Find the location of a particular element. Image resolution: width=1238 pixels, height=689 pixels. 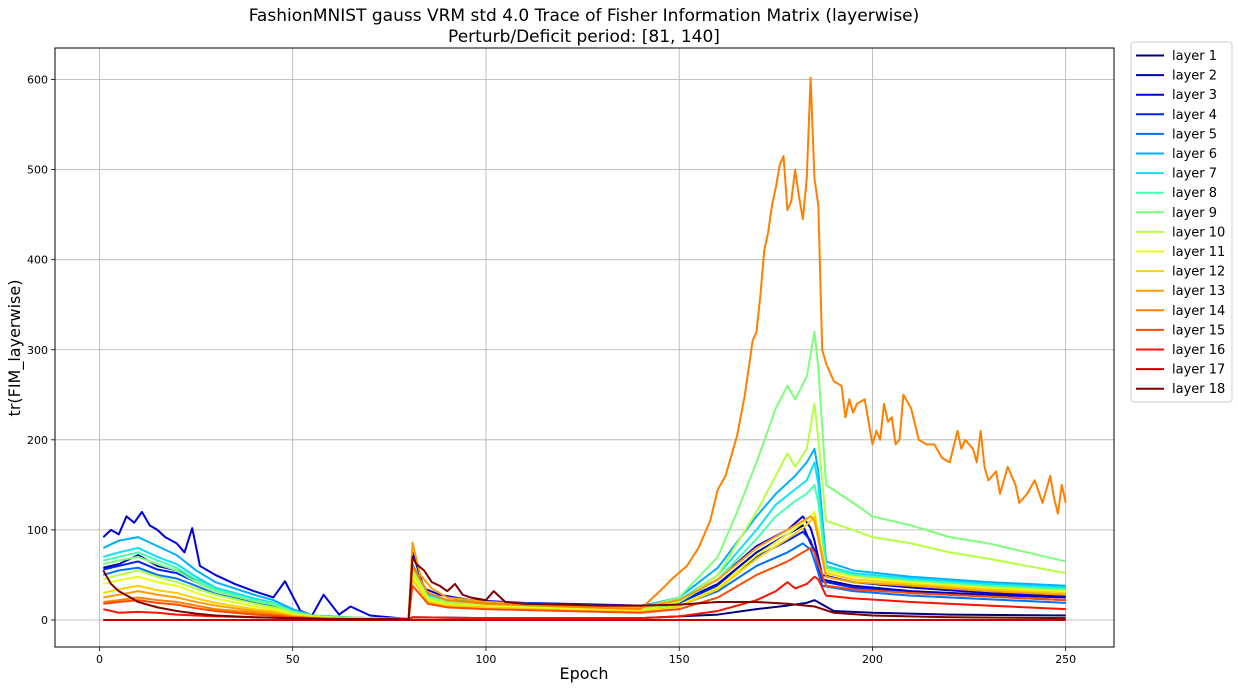

legend-label: layer 10 is located at coordinates (1198, 232).